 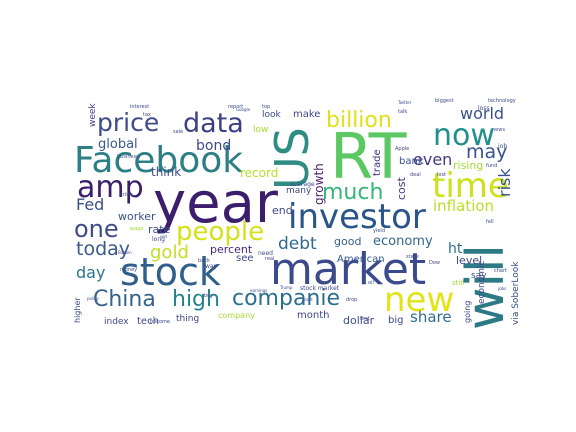 I want to click on word-gold: gold, so click(x=169, y=252).